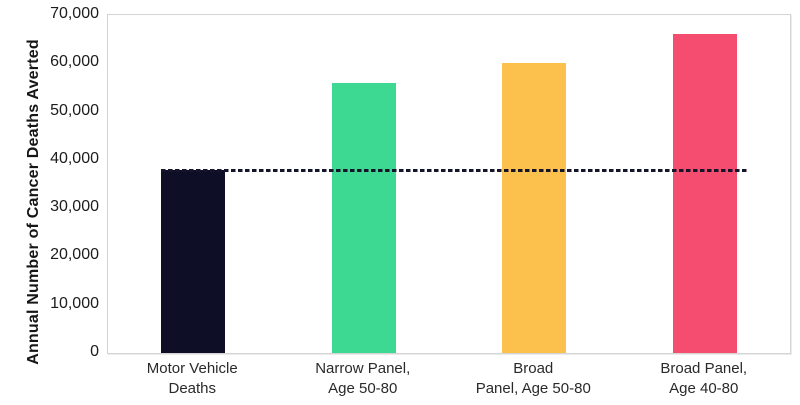 This screenshot has width=800, height=405. I want to click on x-category-label: Broad Panel, Age 50-80, so click(533, 378).